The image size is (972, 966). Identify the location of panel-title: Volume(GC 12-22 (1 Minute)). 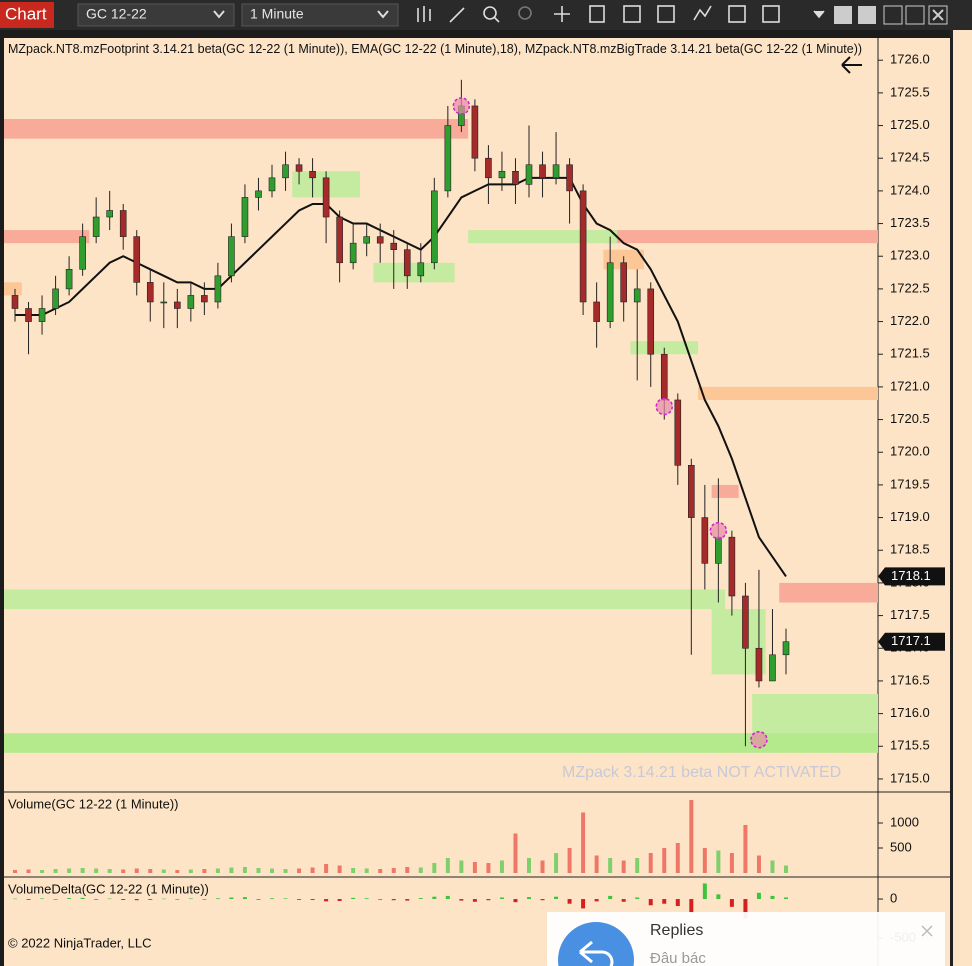
(93, 803).